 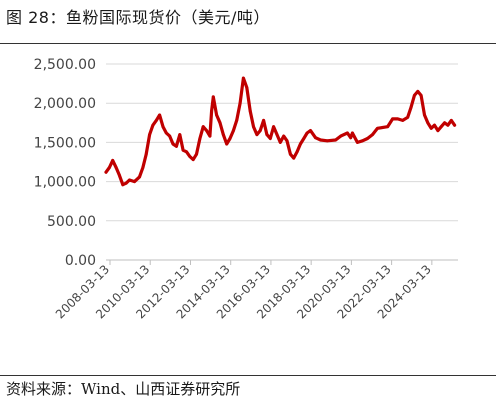 I want to click on y-tick-label-3: 1,500.00, so click(x=65, y=143).